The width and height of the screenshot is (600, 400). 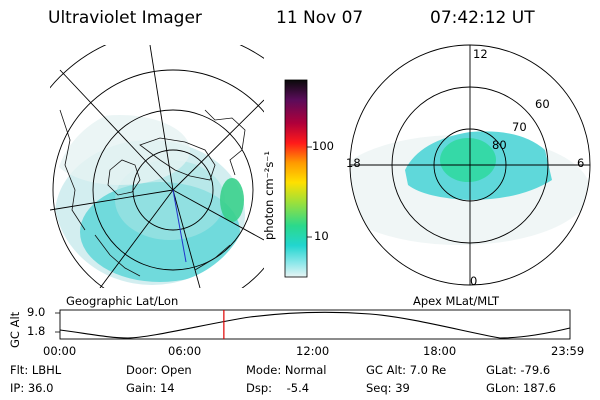 What do you see at coordinates (36, 312) in the screenshot?
I see `timeline-ytick-9: 9.0` at bounding box center [36, 312].